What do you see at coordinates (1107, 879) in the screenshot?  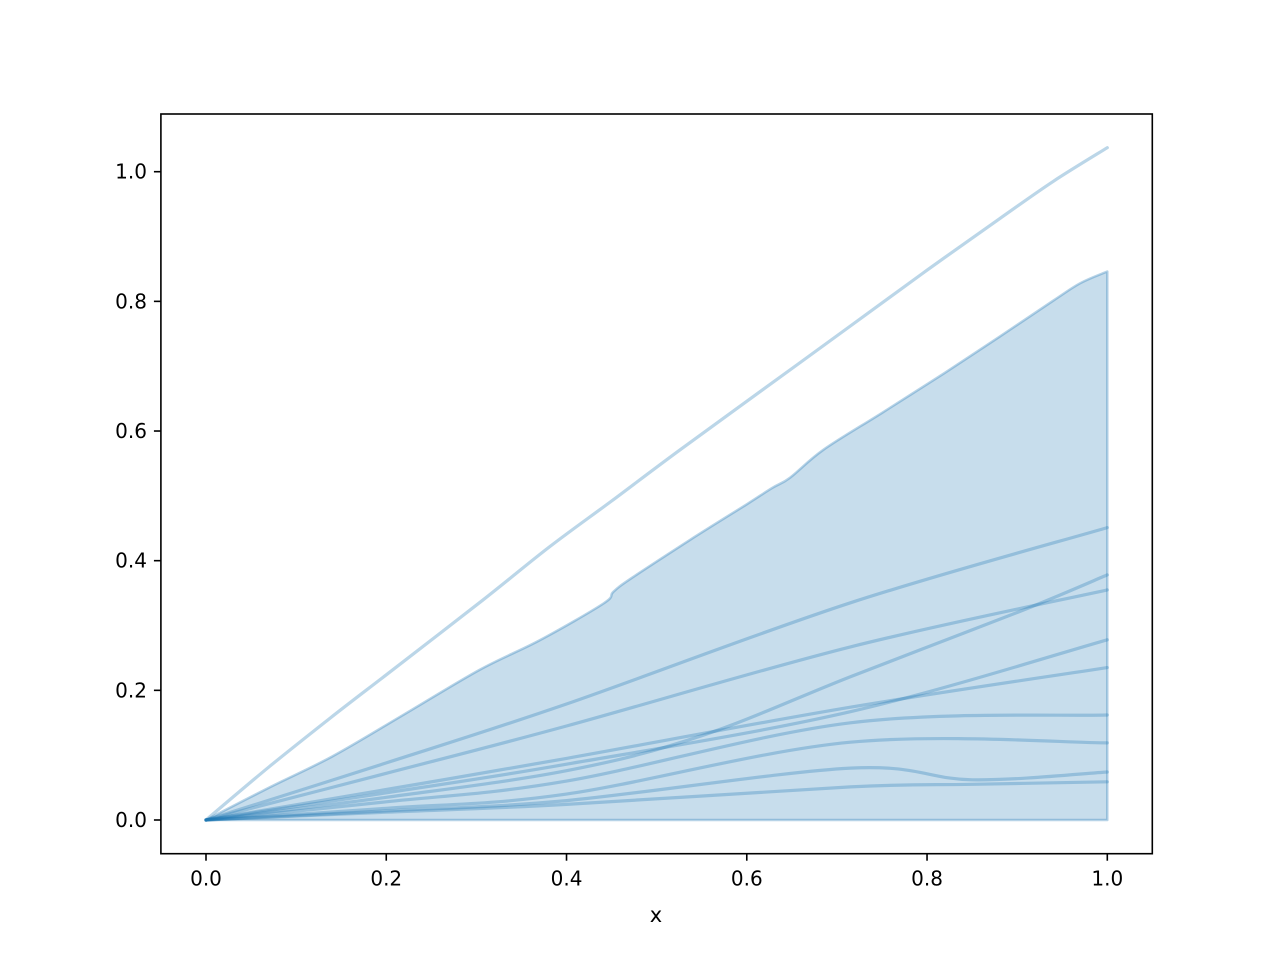 I see `x-tick-label: 1.0` at bounding box center [1107, 879].